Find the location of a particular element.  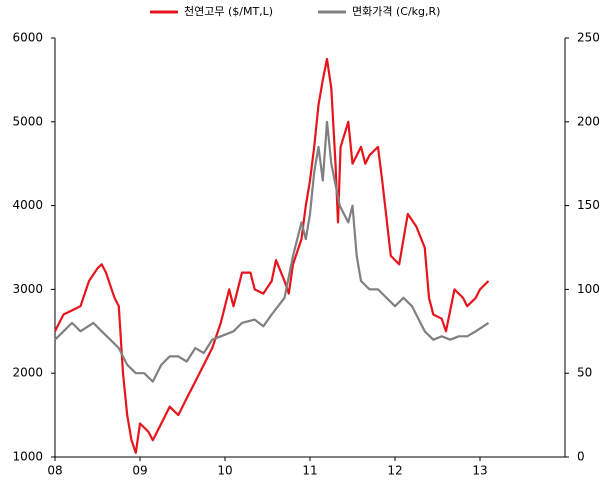

x-tick-label: 11 is located at coordinates (309, 471).